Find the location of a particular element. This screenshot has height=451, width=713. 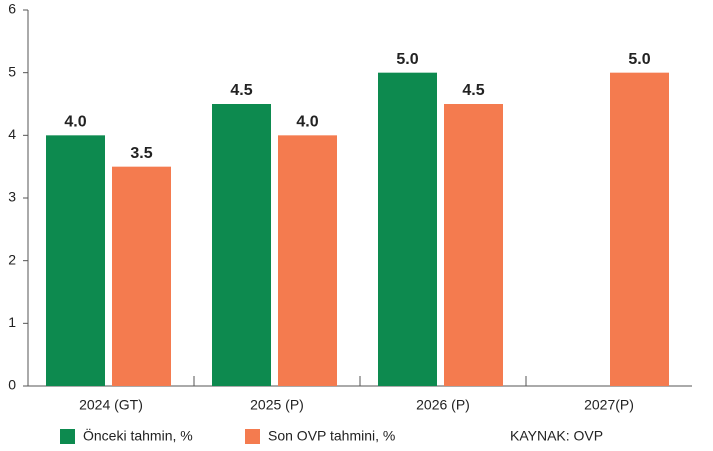

legend-label: Son OVP tahmini, % is located at coordinates (331, 436).